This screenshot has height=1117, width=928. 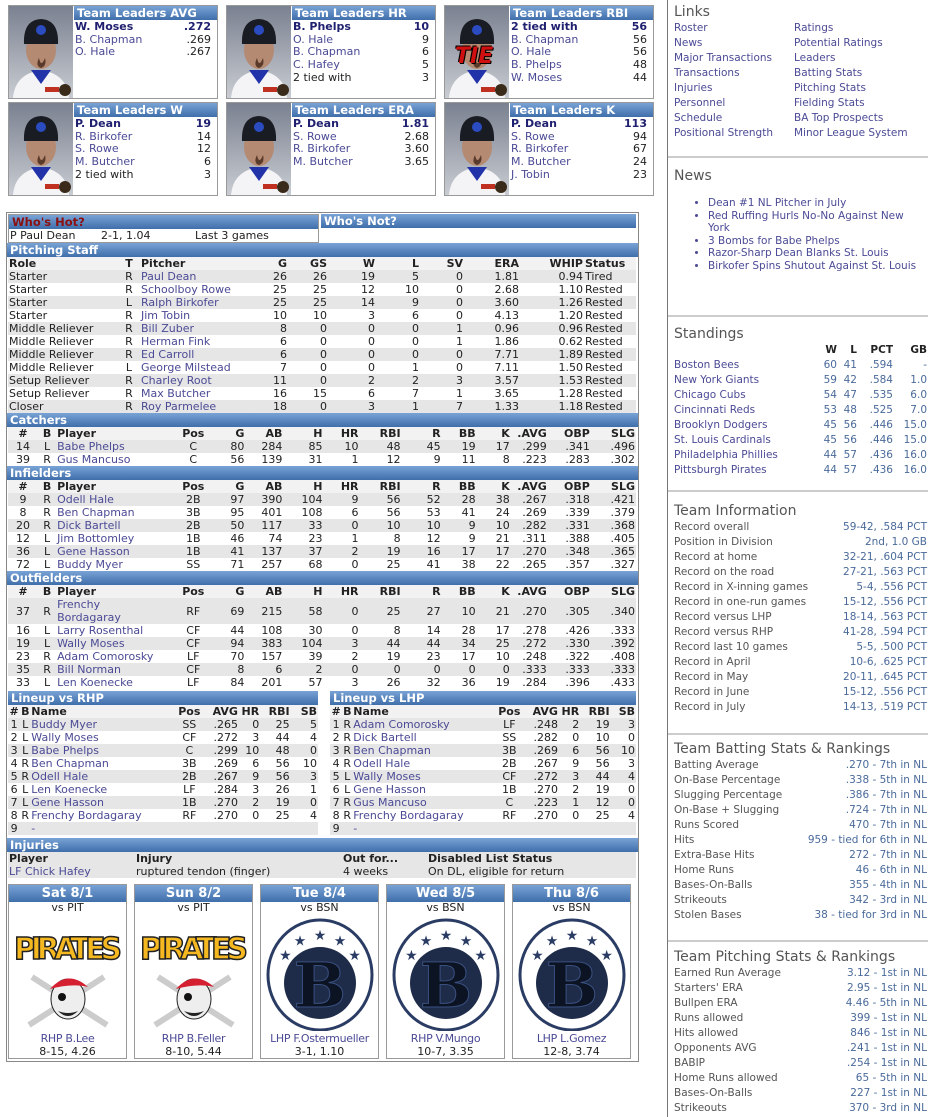 I want to click on link-injuries: Injuries, so click(x=693, y=88).